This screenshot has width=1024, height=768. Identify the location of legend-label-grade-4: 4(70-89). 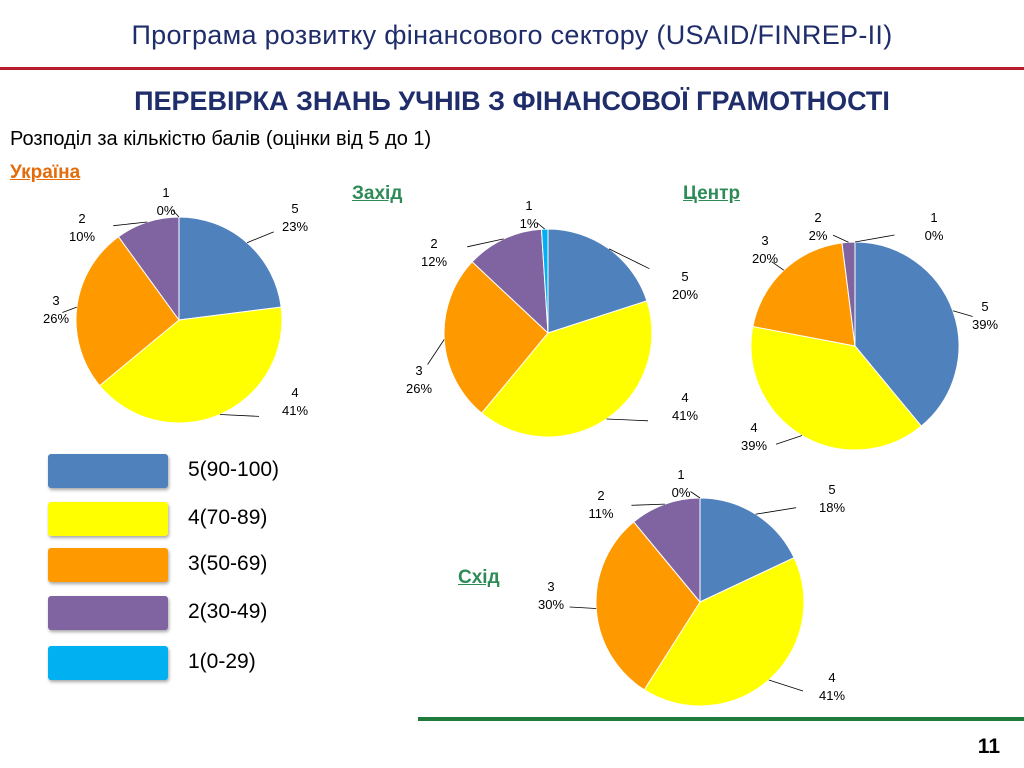
(228, 517).